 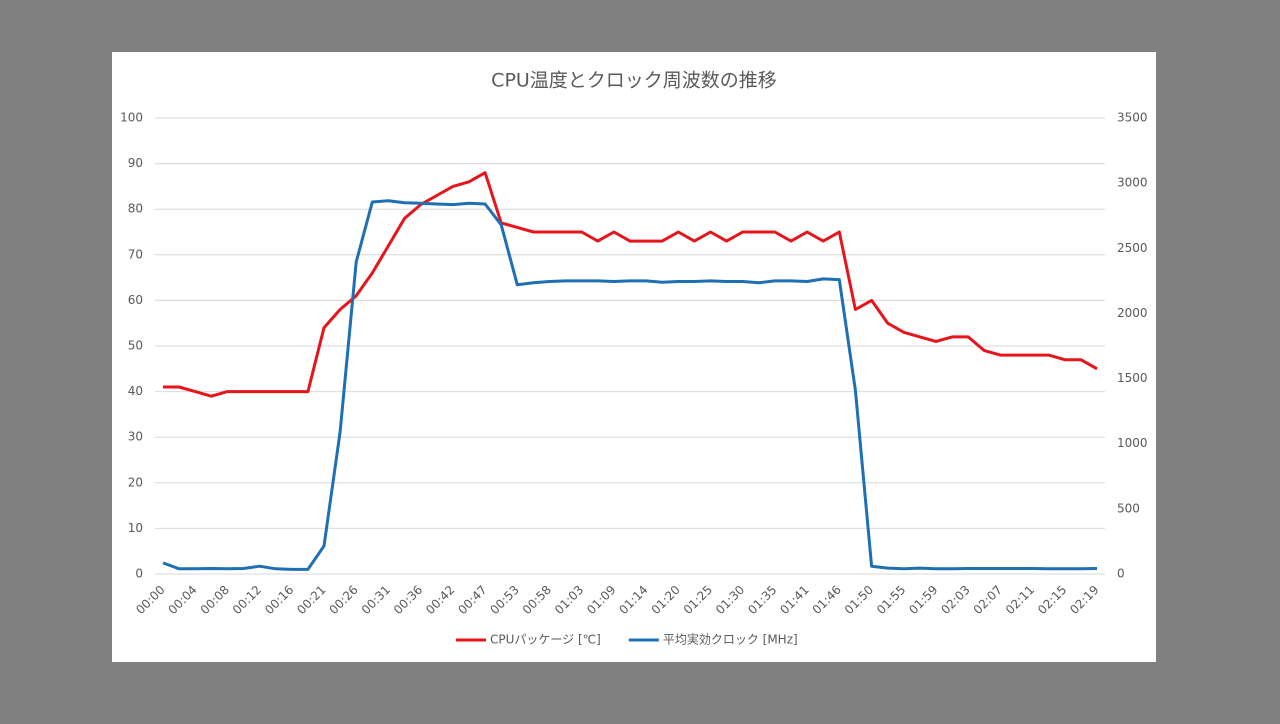 I want to click on y2-tick-label: 2000, so click(x=1132, y=313).